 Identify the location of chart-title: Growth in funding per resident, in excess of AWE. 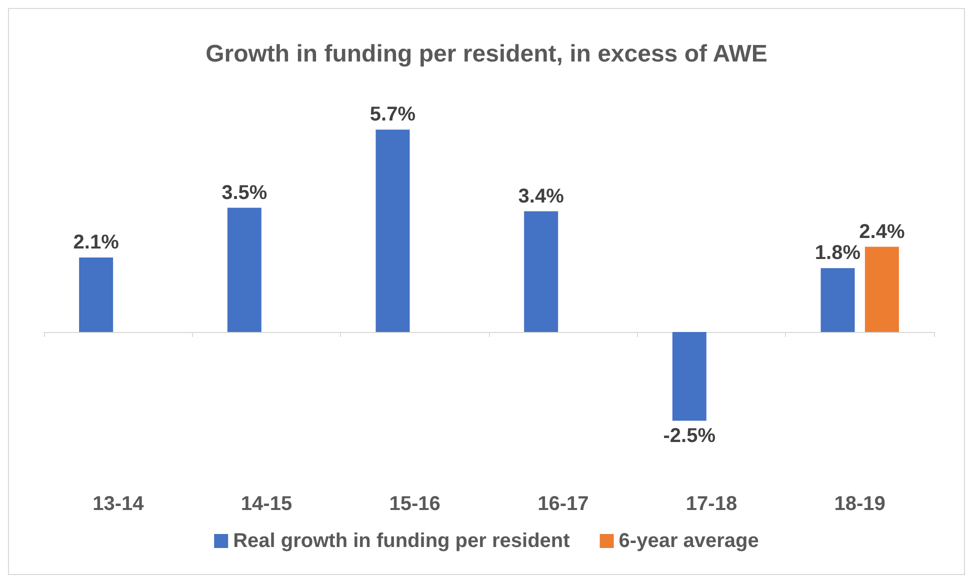
(487, 54).